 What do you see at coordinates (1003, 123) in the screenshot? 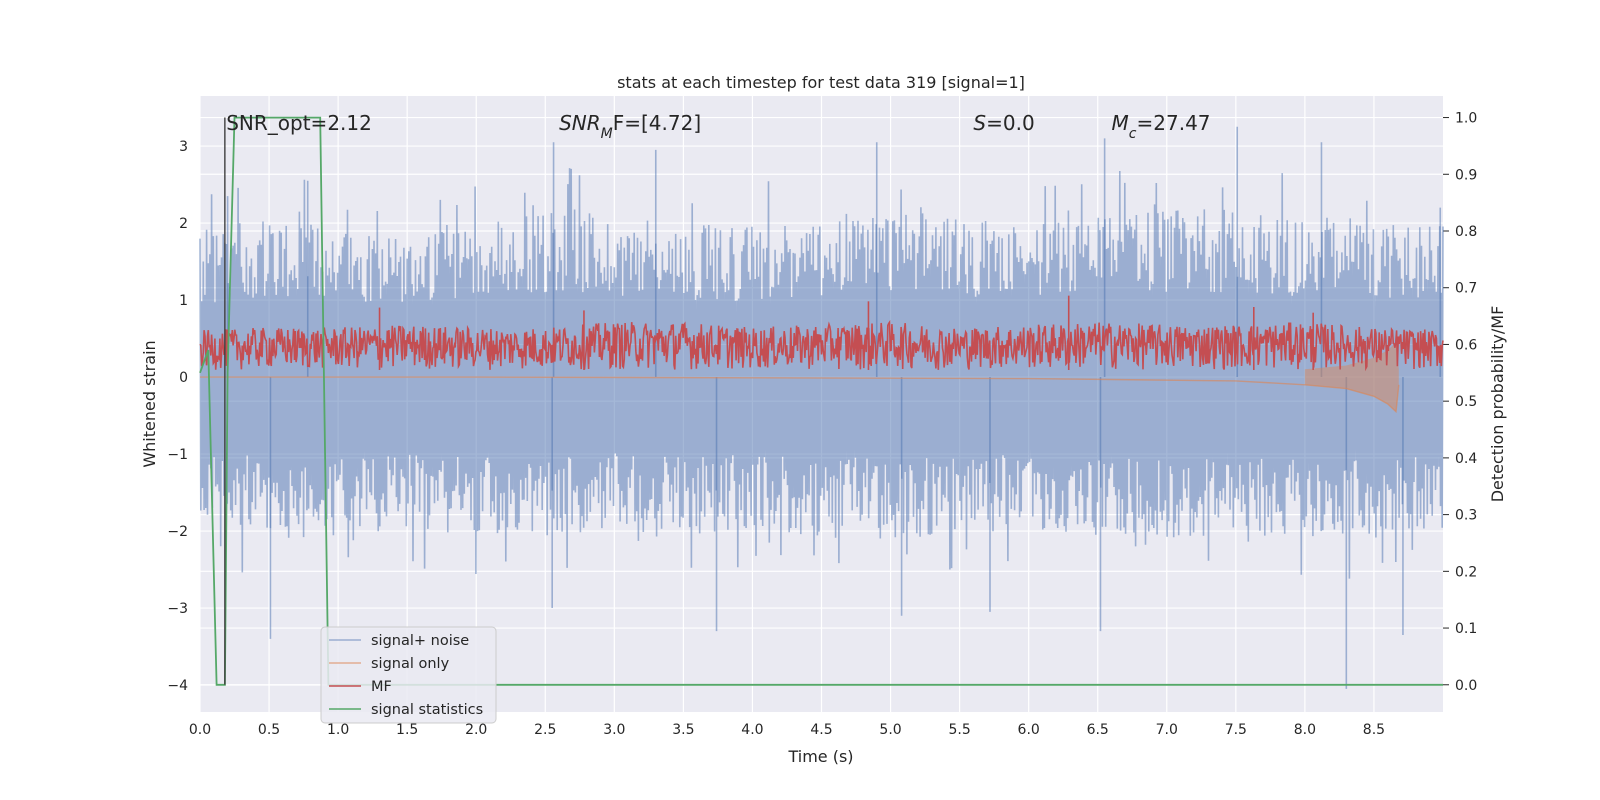
I see `annotation-2: S=0.0` at bounding box center [1003, 123].